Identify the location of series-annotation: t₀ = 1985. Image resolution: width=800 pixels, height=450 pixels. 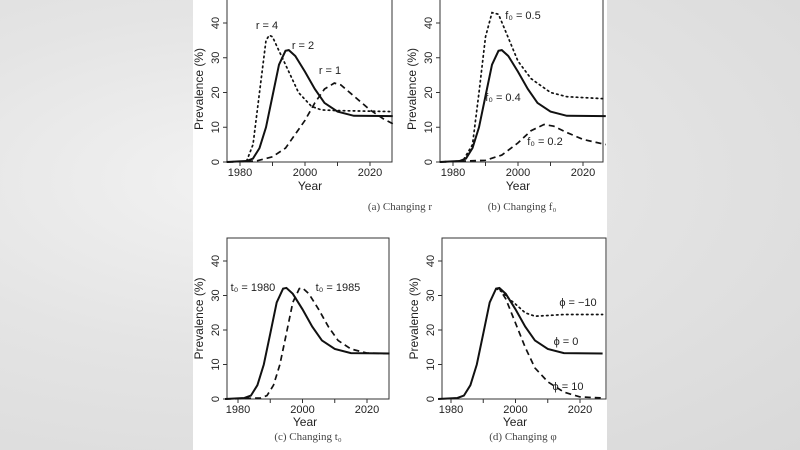
(338, 288).